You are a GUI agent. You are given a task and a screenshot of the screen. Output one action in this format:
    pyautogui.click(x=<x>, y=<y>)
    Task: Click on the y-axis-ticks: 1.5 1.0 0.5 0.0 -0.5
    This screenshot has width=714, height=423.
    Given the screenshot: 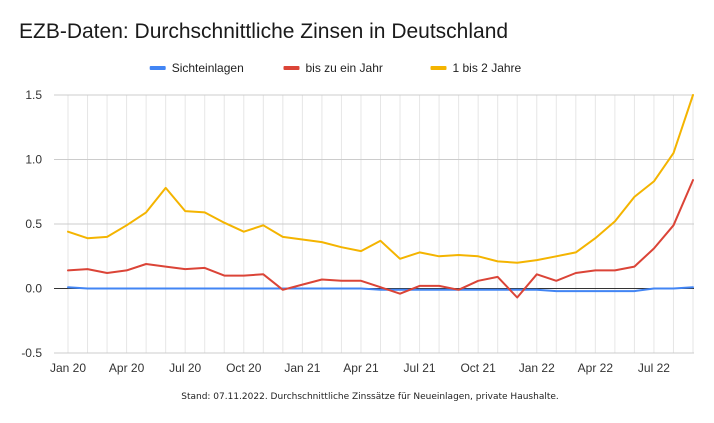 What is the action you would take?
    pyautogui.click(x=31, y=224)
    